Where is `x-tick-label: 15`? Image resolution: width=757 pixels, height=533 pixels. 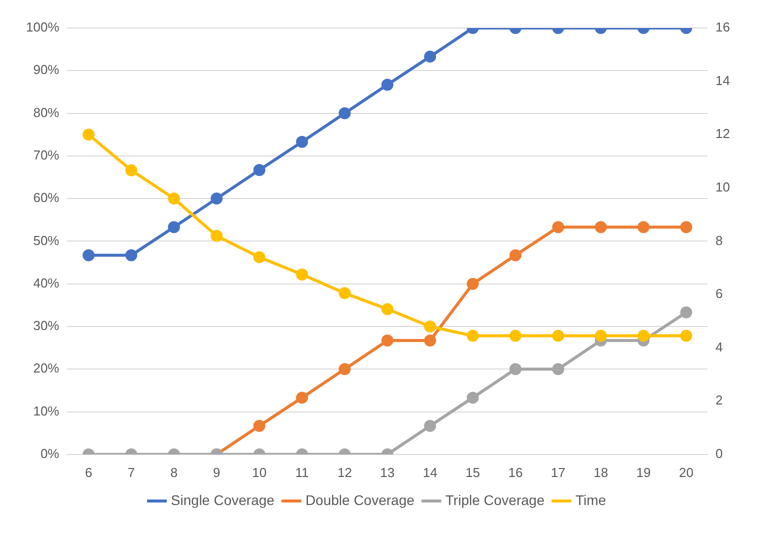
x-tick-label: 15 is located at coordinates (473, 472).